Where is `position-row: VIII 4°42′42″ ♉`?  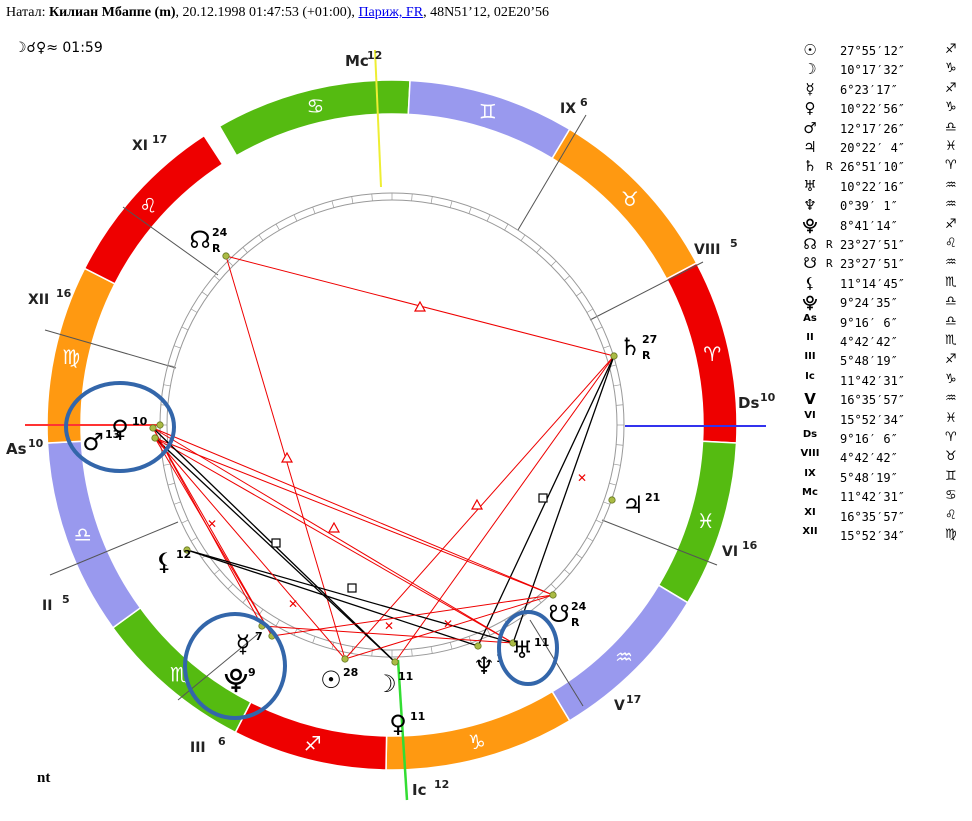
position-row: VIII 4°42′42″ ♉ is located at coordinates (885, 457).